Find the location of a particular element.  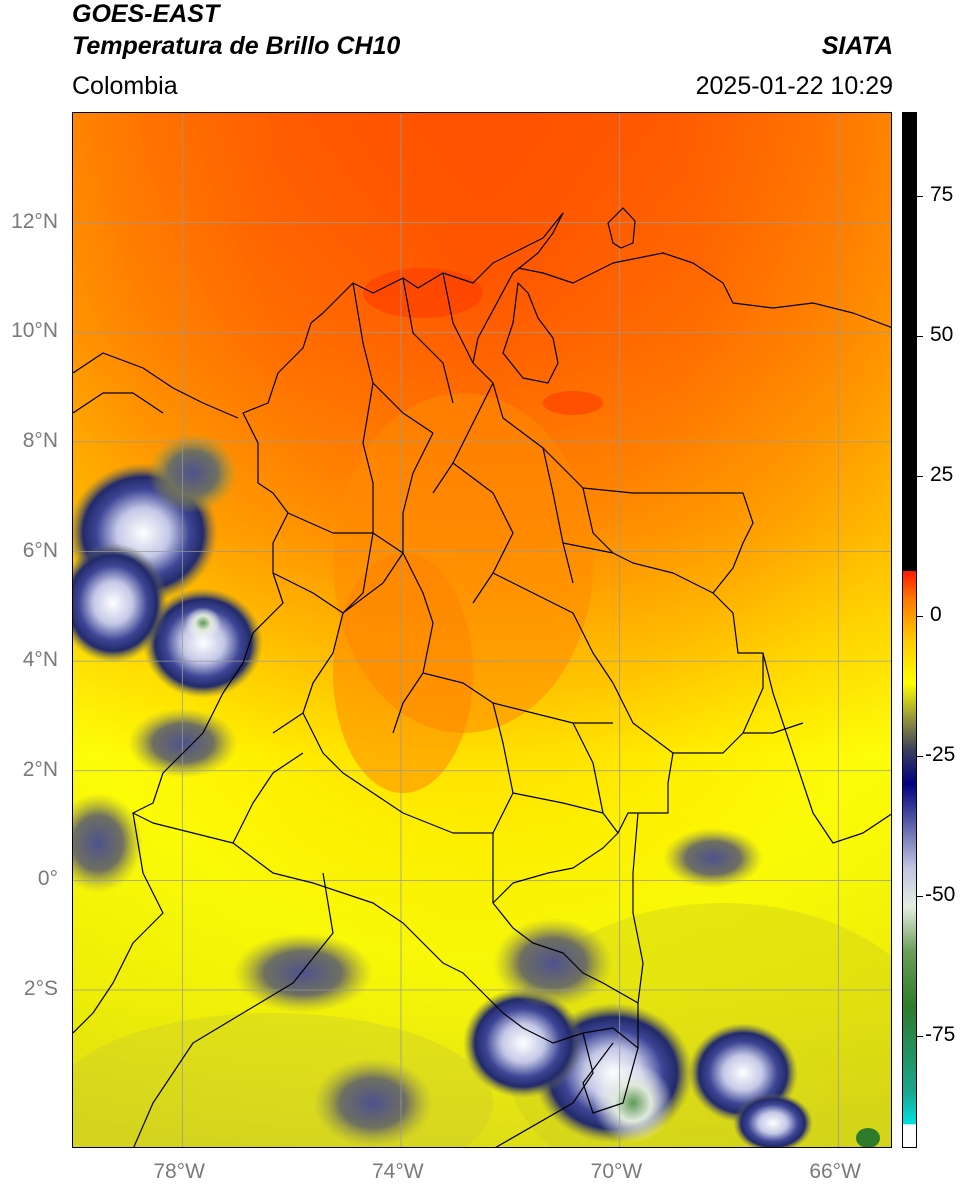

lat-tick-label: 12°N is located at coordinates (34, 221).